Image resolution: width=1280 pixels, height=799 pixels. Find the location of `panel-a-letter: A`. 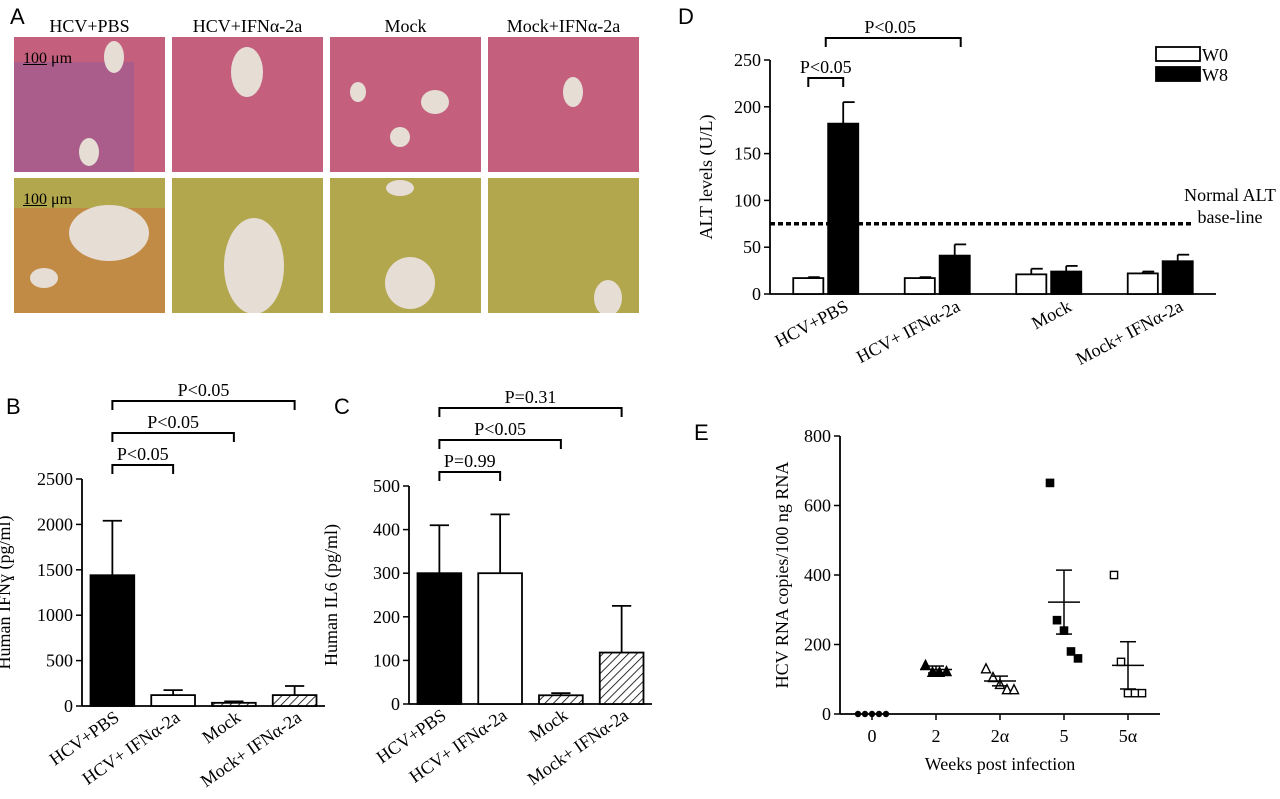

panel-a-letter: A is located at coordinates (17, 16).